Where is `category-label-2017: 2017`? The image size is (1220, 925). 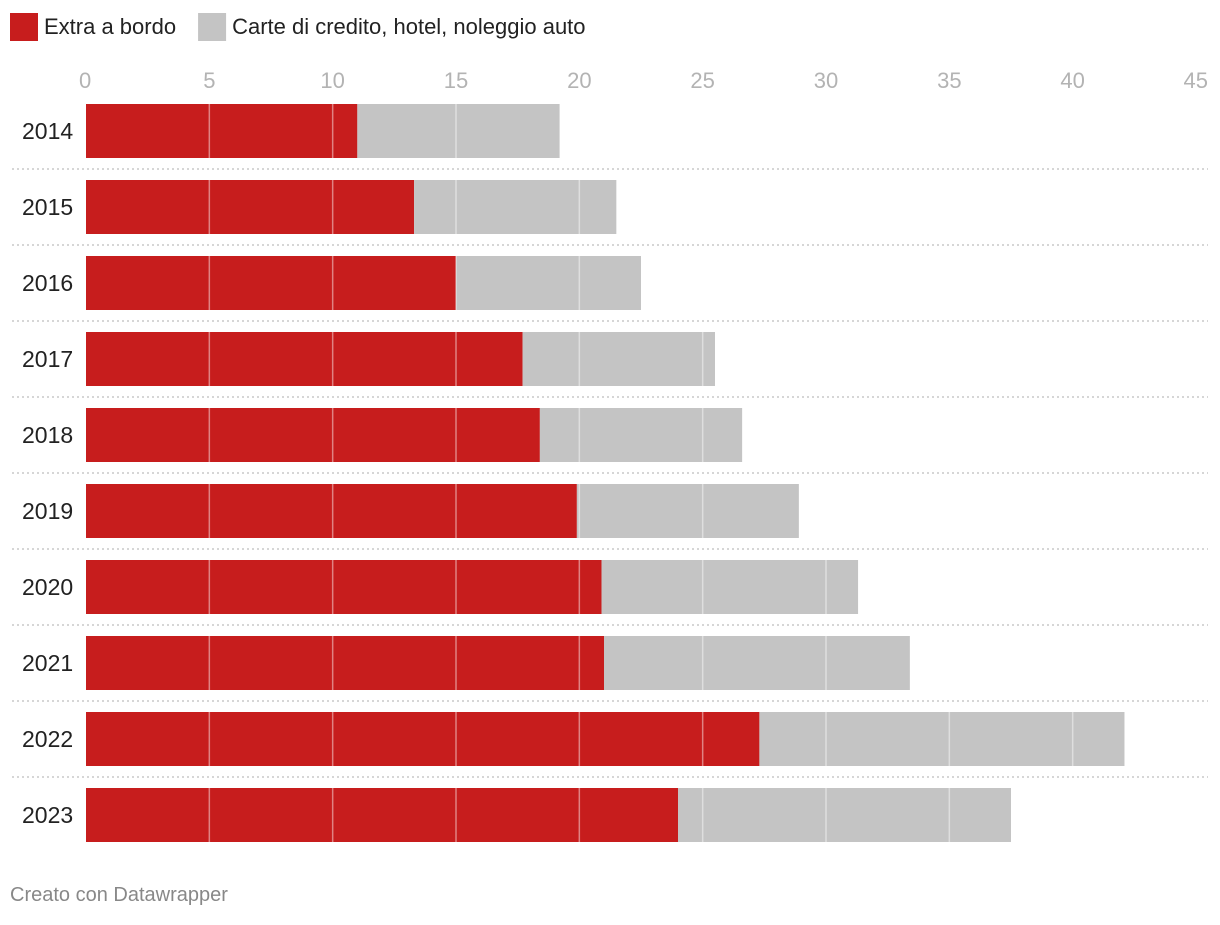
category-label-2017: 2017 is located at coordinates (47, 359).